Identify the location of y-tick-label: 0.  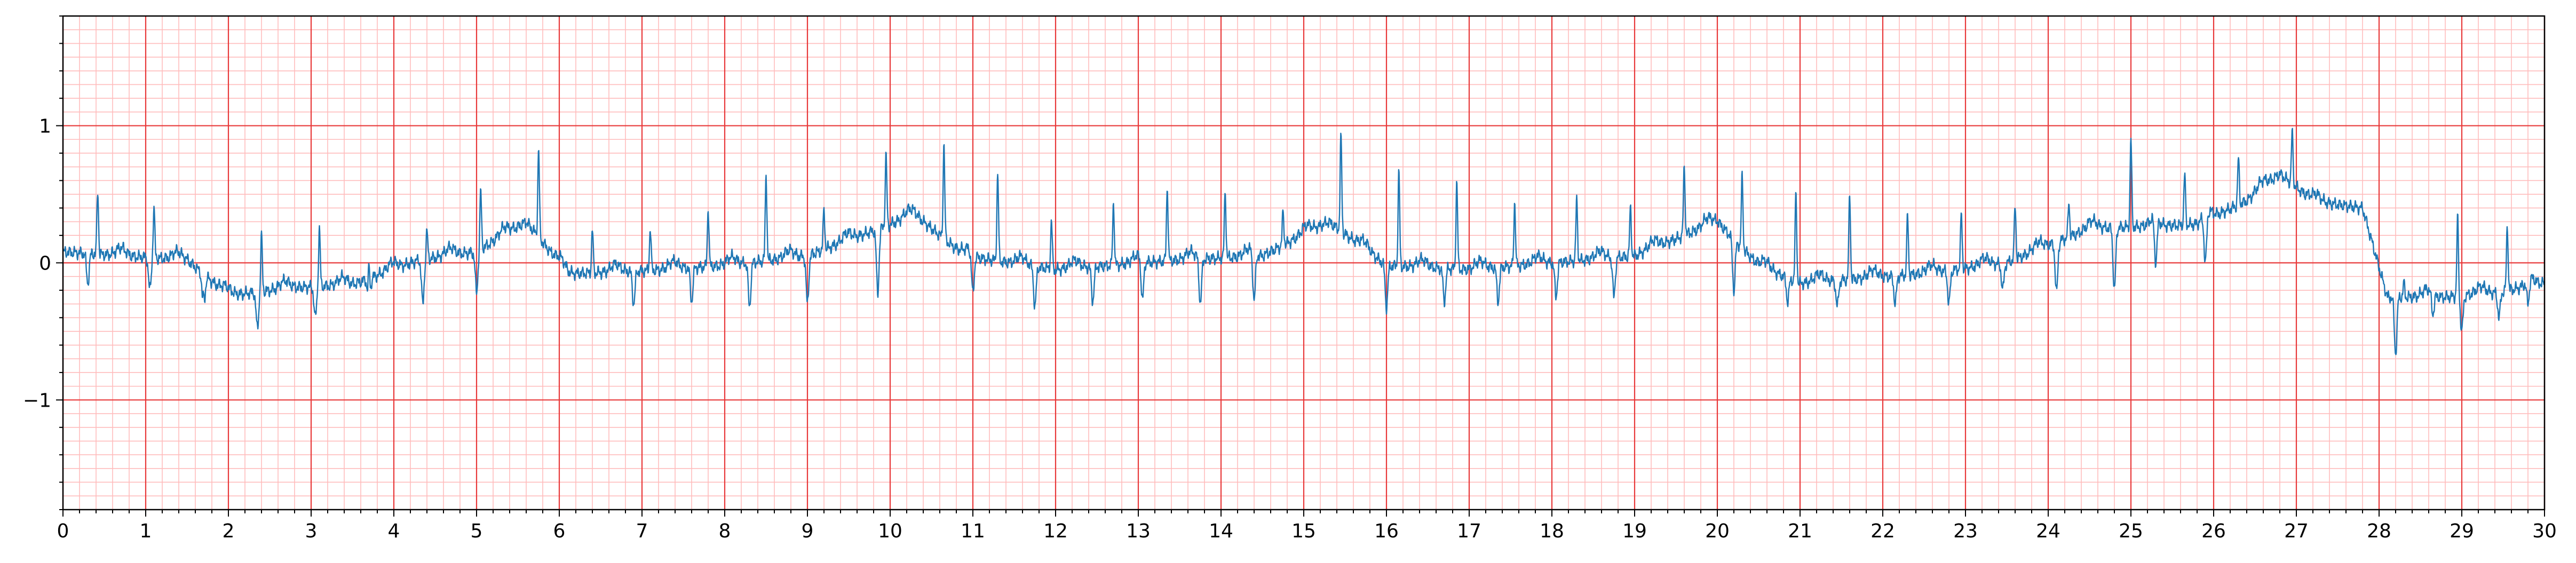
(45, 264).